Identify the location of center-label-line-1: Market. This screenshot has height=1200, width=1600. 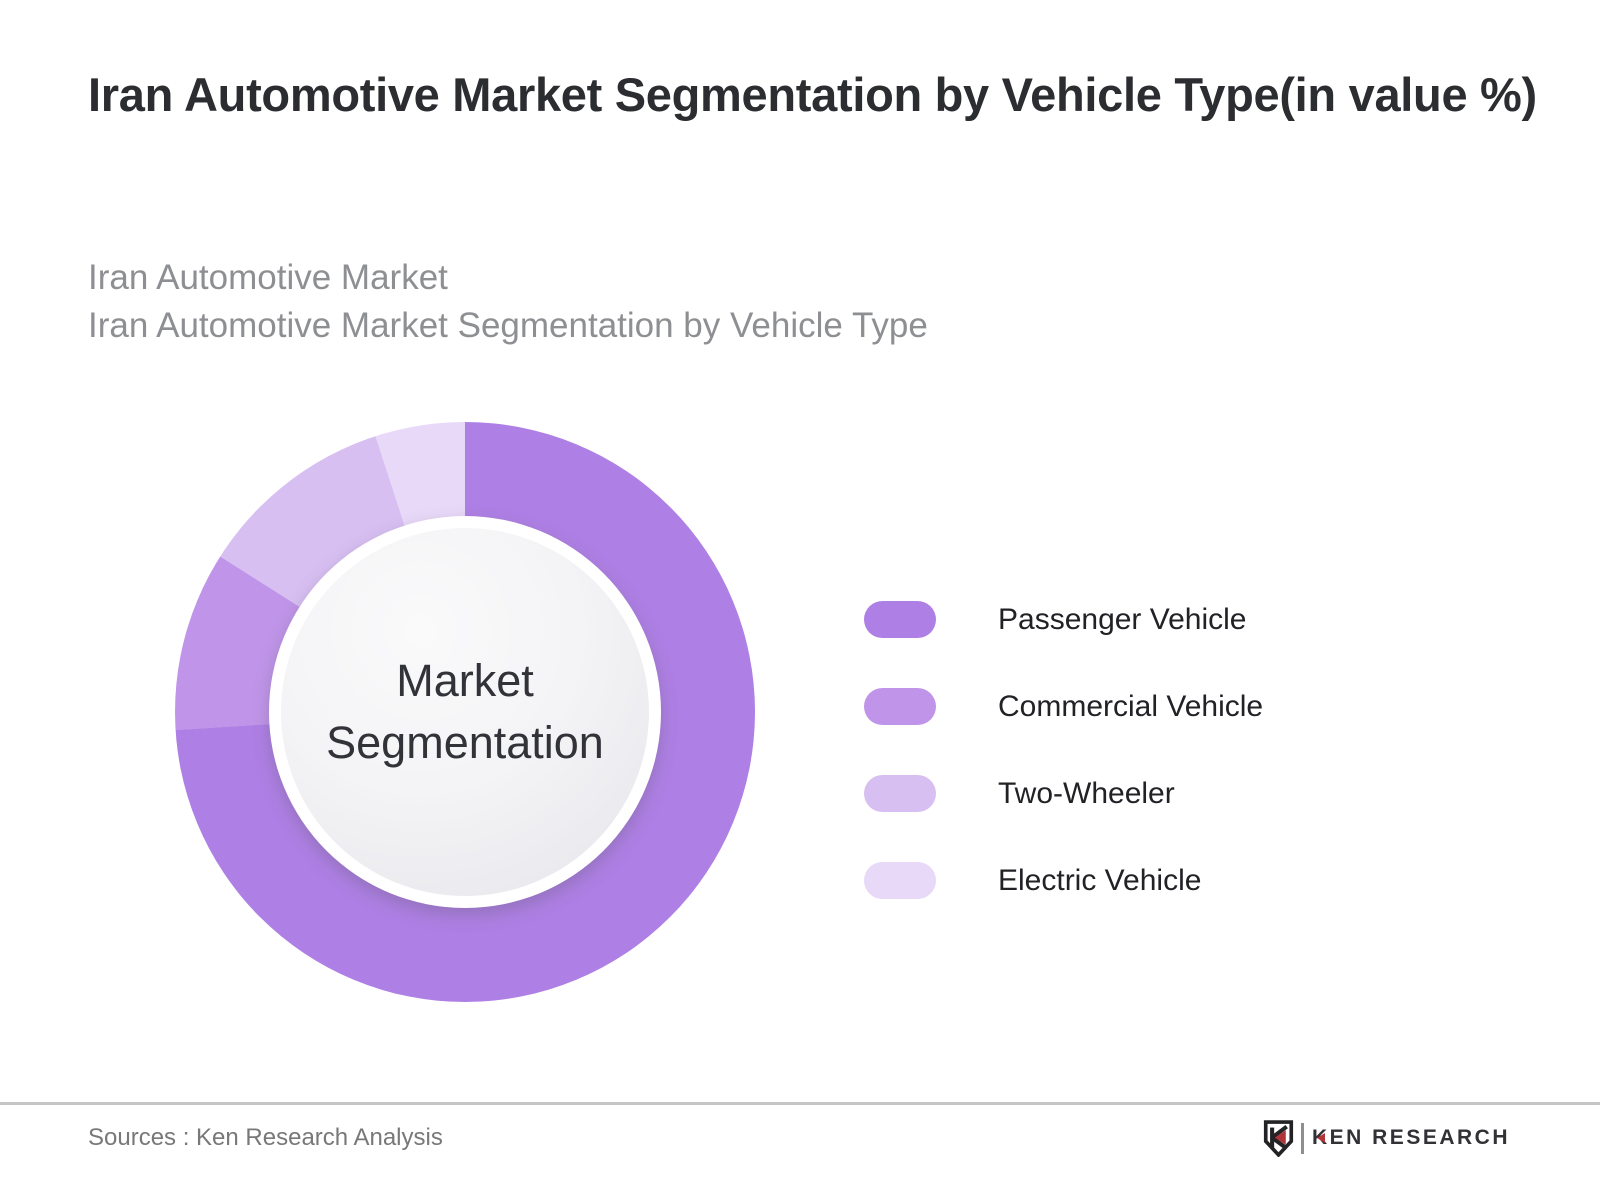
(465, 680).